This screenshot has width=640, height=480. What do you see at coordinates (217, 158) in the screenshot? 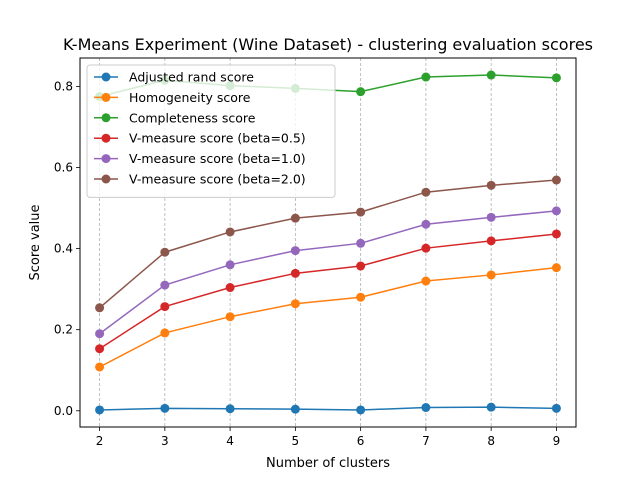
I see `legend-label: V-measure score (beta=1.0)` at bounding box center [217, 158].